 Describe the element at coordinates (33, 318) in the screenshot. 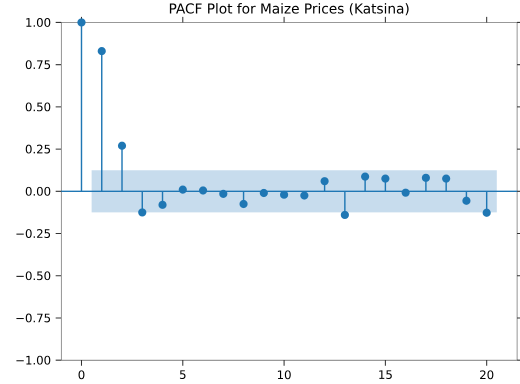

I see `y-tick-label: −0.75` at that location.